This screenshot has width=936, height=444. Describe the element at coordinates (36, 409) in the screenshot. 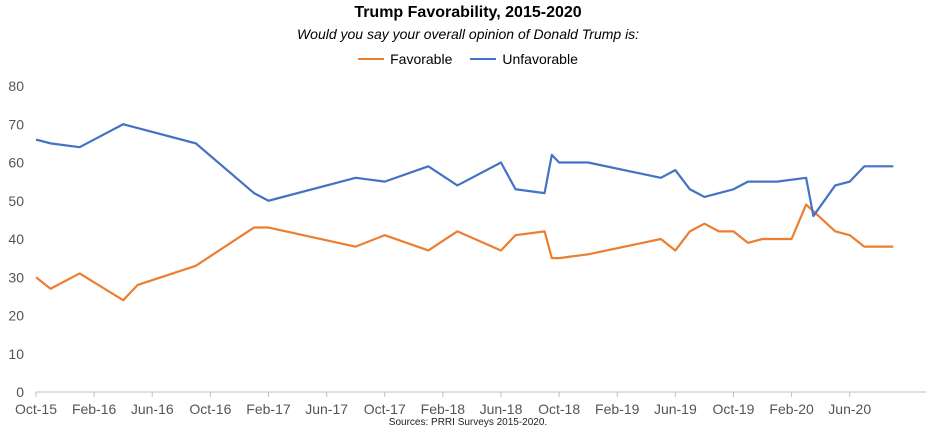

I see `x-tick-label: Oct-15` at that location.